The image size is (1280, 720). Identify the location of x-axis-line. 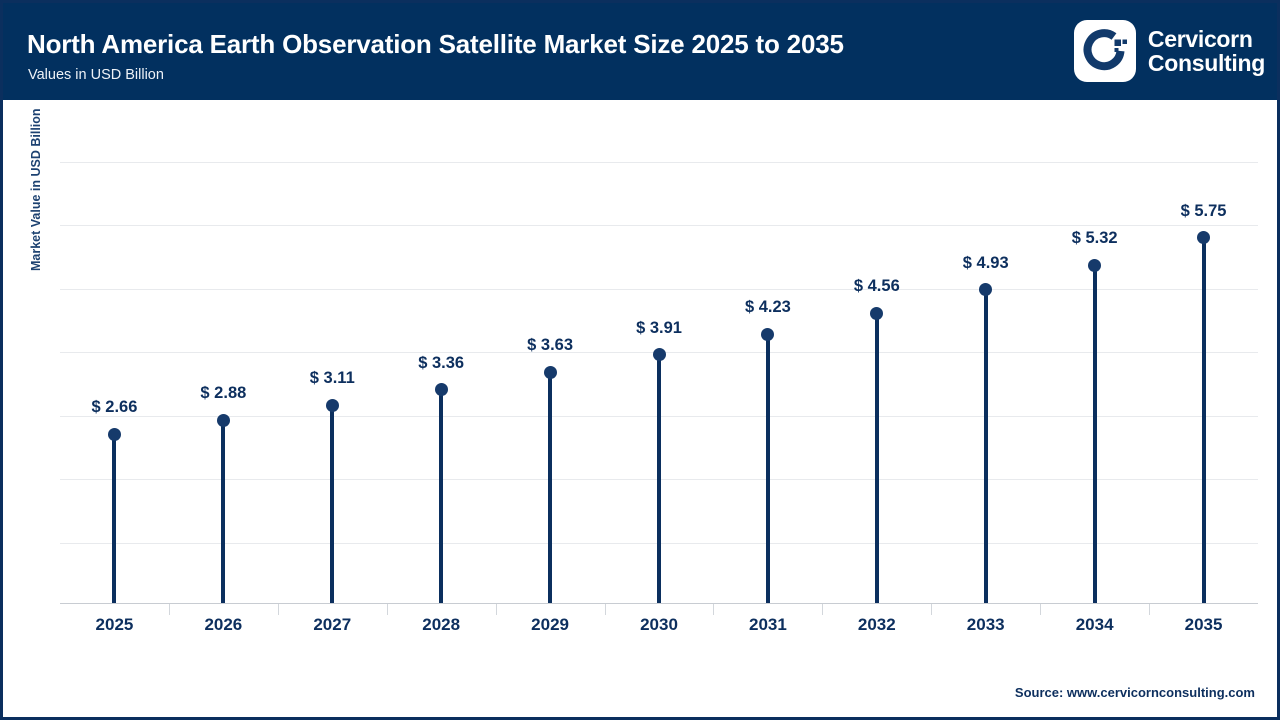
(659, 603).